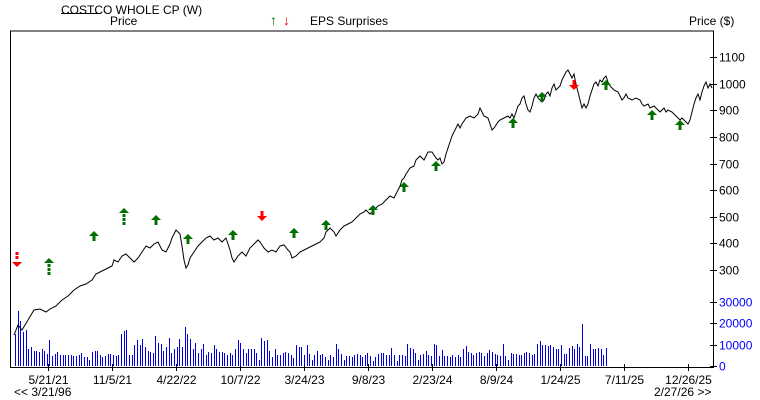 The image size is (760, 400). What do you see at coordinates (683, 392) in the screenshot?
I see `nav-forward-link: 2/27/26 >>` at bounding box center [683, 392].